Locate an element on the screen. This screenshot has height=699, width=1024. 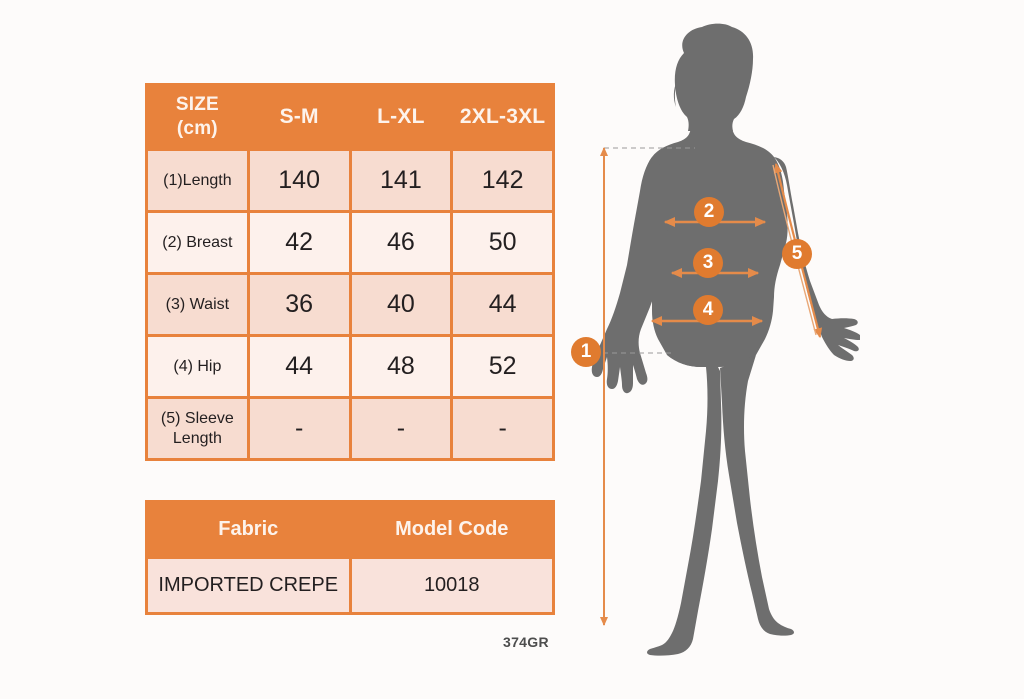
cell-sleeve-2xl-3xl: - is located at coordinates (502, 428).